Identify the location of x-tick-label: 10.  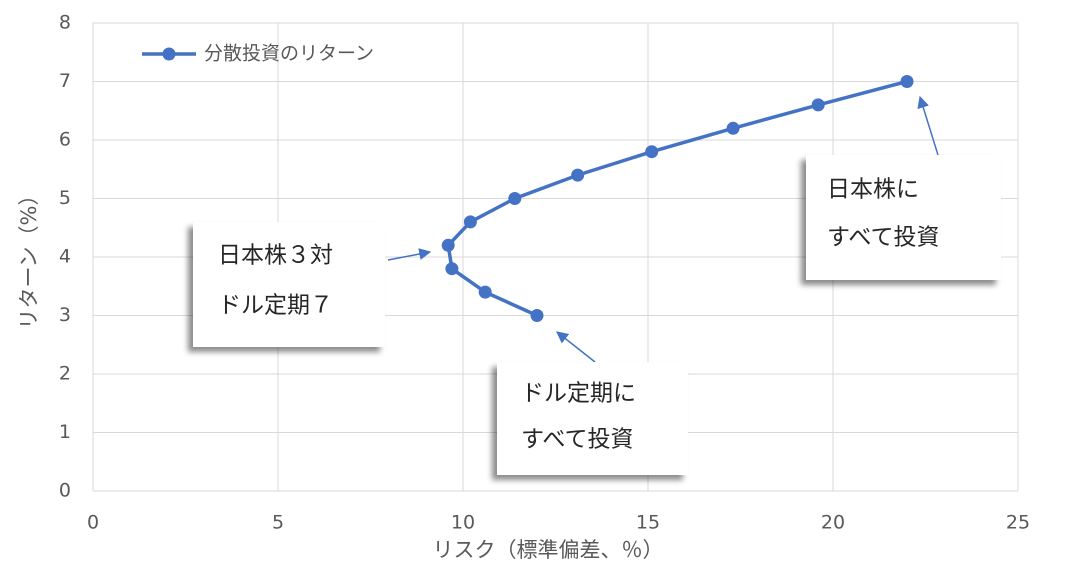
(463, 523).